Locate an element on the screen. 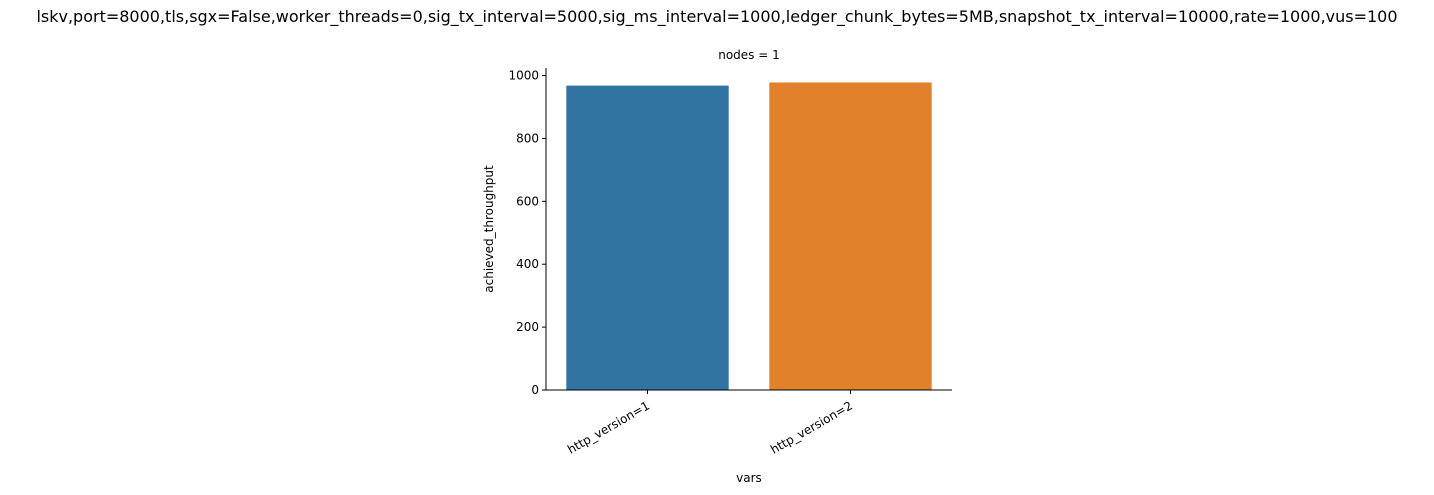 This screenshot has height=495, width=1434. y-axis-ticks: 0 200 400 600 800 1000 is located at coordinates (527, 233).